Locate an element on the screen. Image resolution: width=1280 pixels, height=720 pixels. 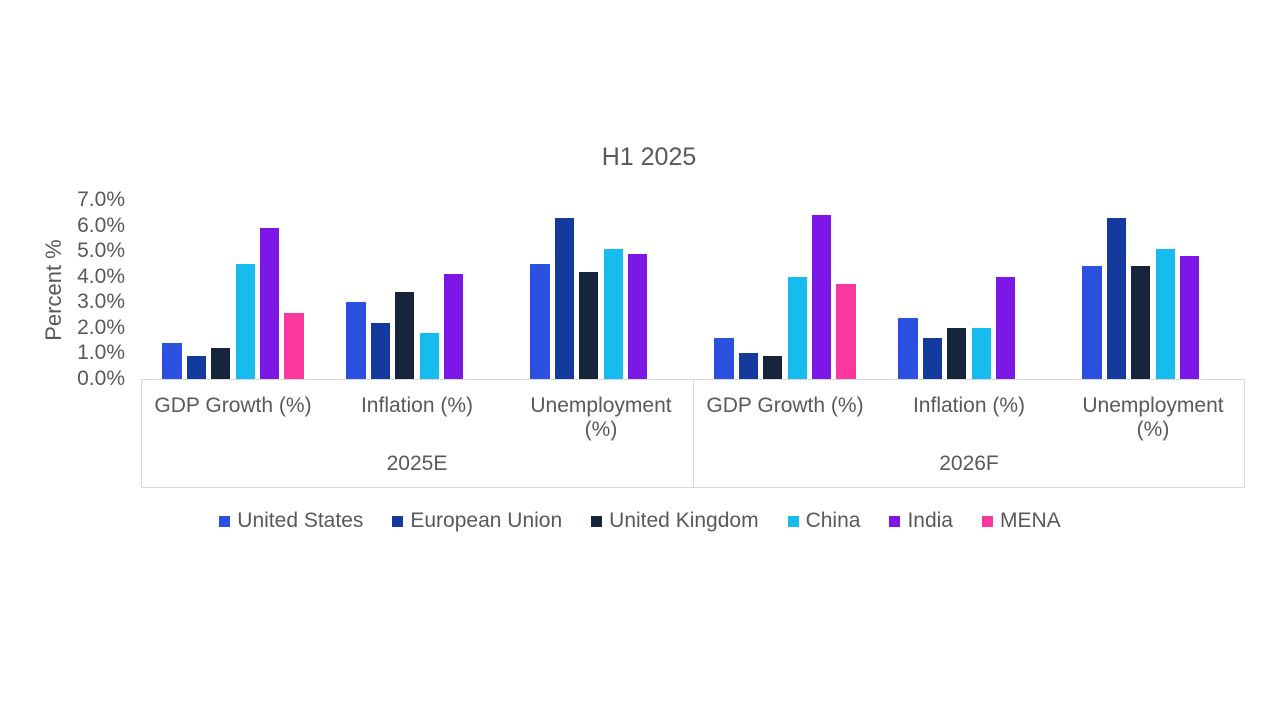
y-tick-label-6-0: 6.0% is located at coordinates (101, 225).